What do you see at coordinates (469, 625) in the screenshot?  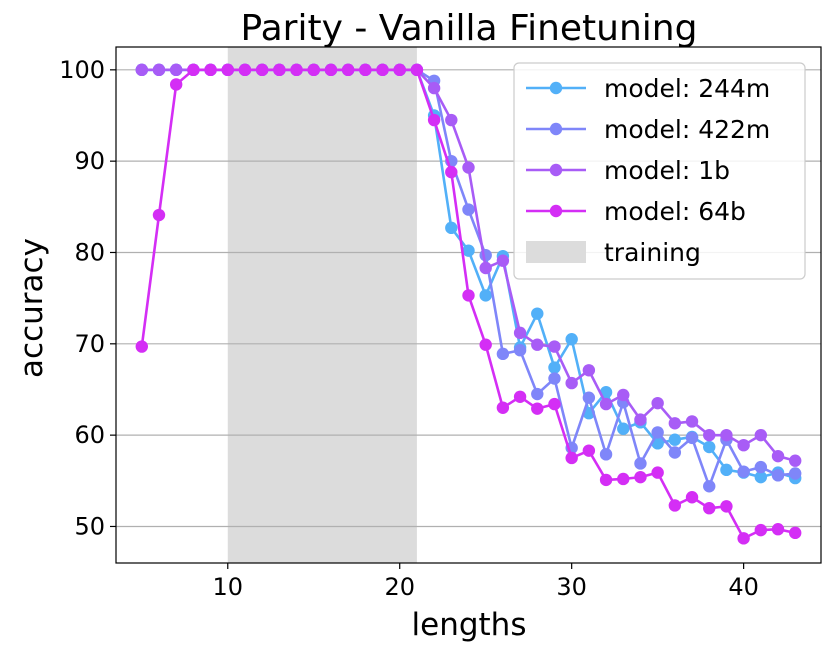 I see `x-axis-label: lengths` at bounding box center [469, 625].